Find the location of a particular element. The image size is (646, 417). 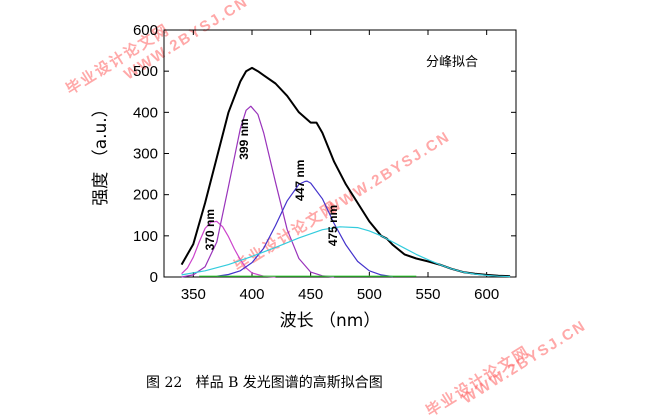

peak-labels: 370 nm 399 nm 447 nm 475 nm is located at coordinates (271, 184).